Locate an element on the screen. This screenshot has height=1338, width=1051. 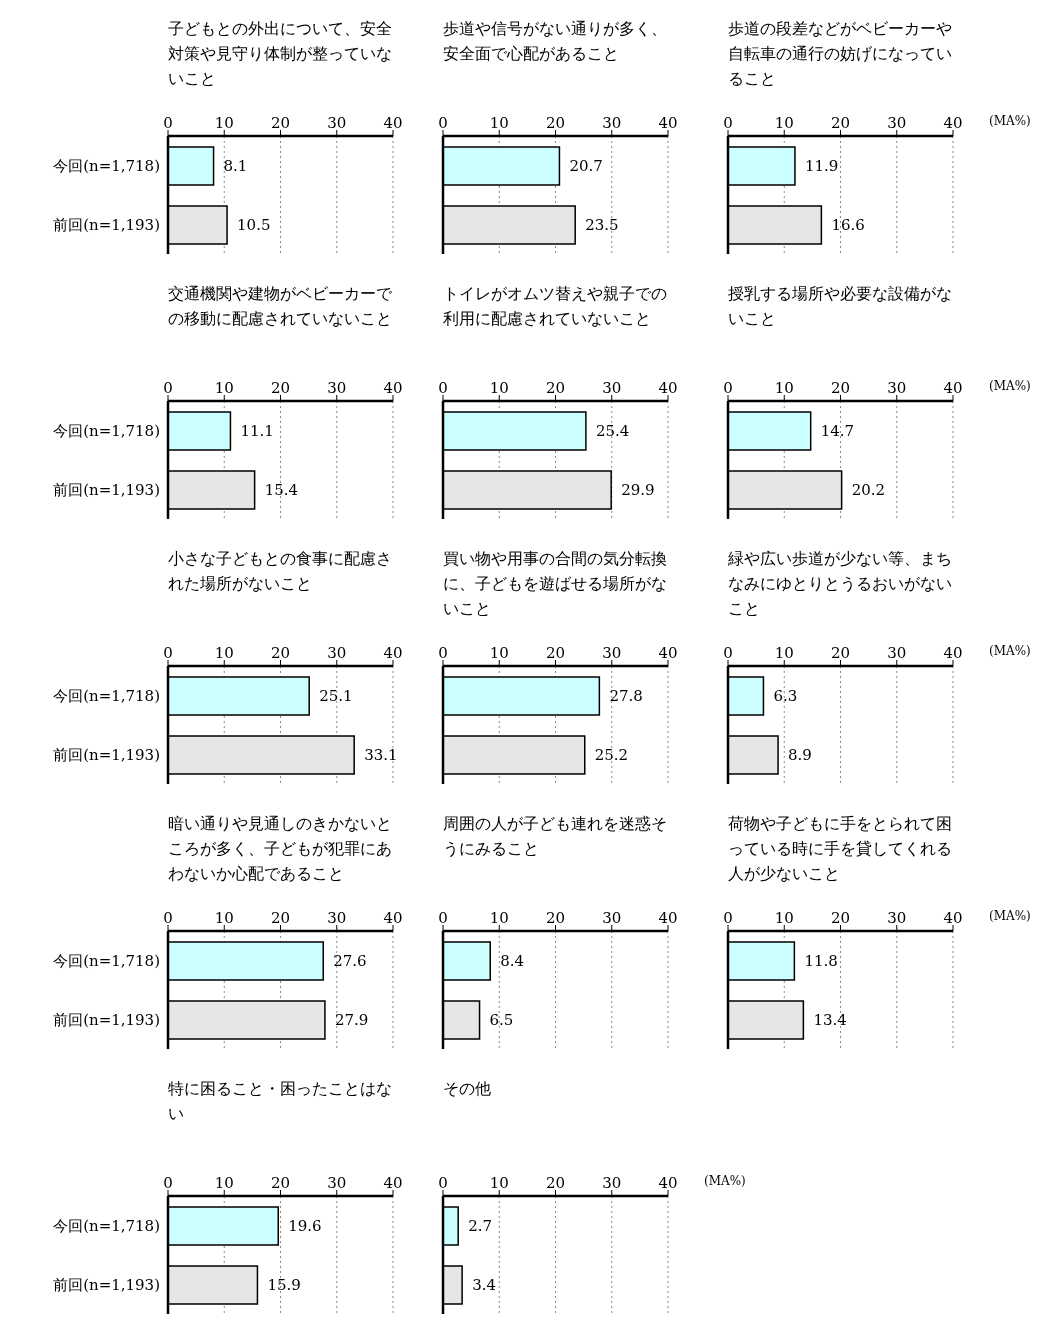
chart-title: 周囲の人が子ども連れを迷惑そうにみること is located at coordinates (555, 836).